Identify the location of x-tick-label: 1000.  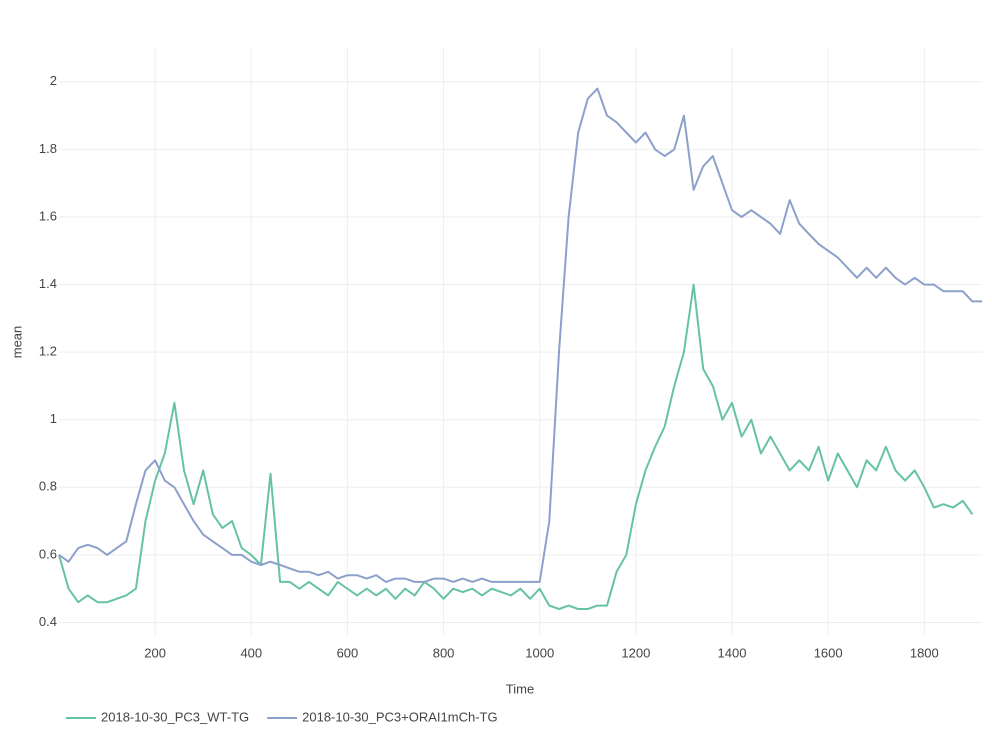
(539, 652).